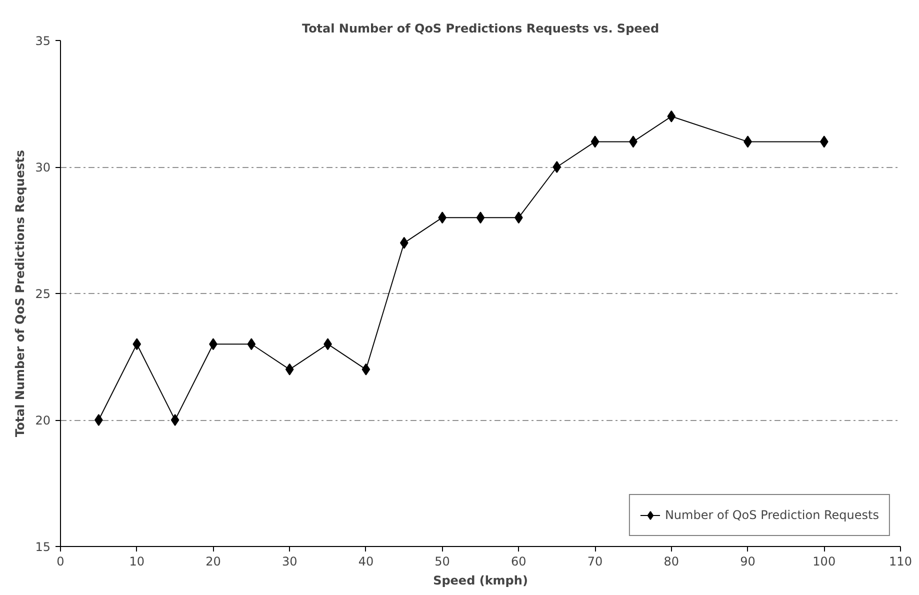 The image size is (919, 595). I want to click on x-axis-title: Speed (kmph), so click(480, 581).